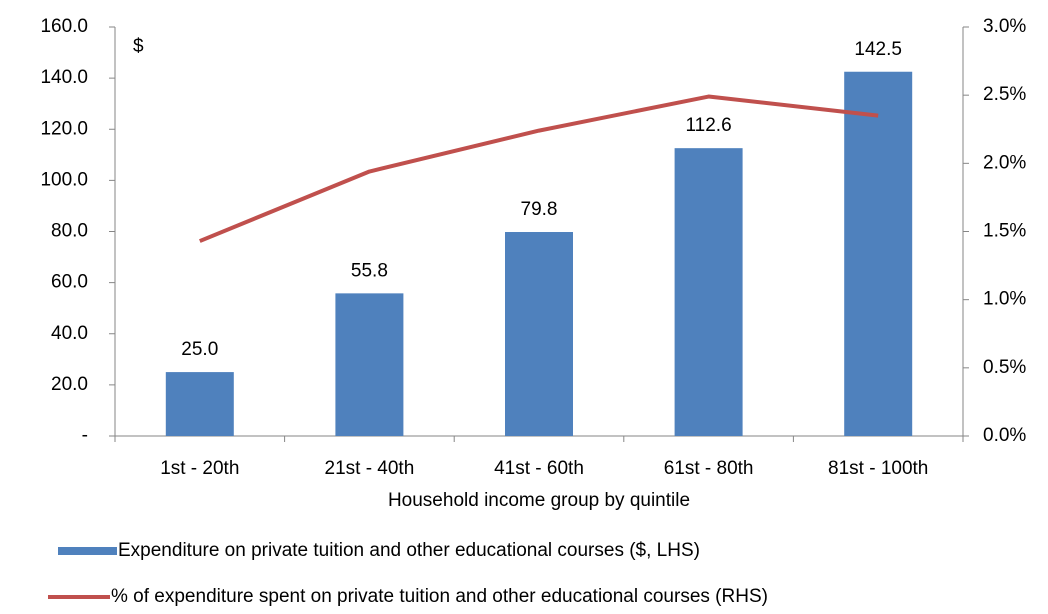 Image resolution: width=1048 pixels, height=614 pixels. What do you see at coordinates (64, 77) in the screenshot?
I see `y-tick-label: 140.0` at bounding box center [64, 77].